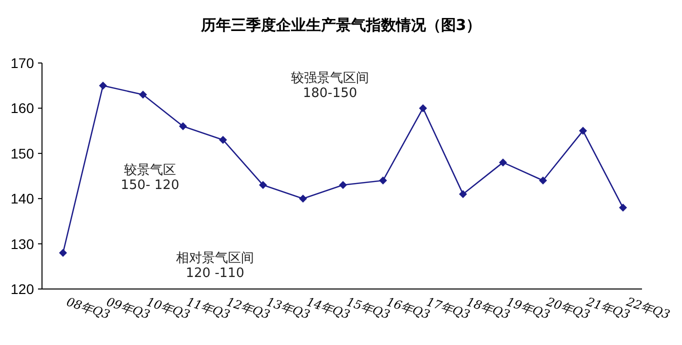  Describe the element at coordinates (22, 289) in the screenshot. I see `y-tick-label: 120` at that location.